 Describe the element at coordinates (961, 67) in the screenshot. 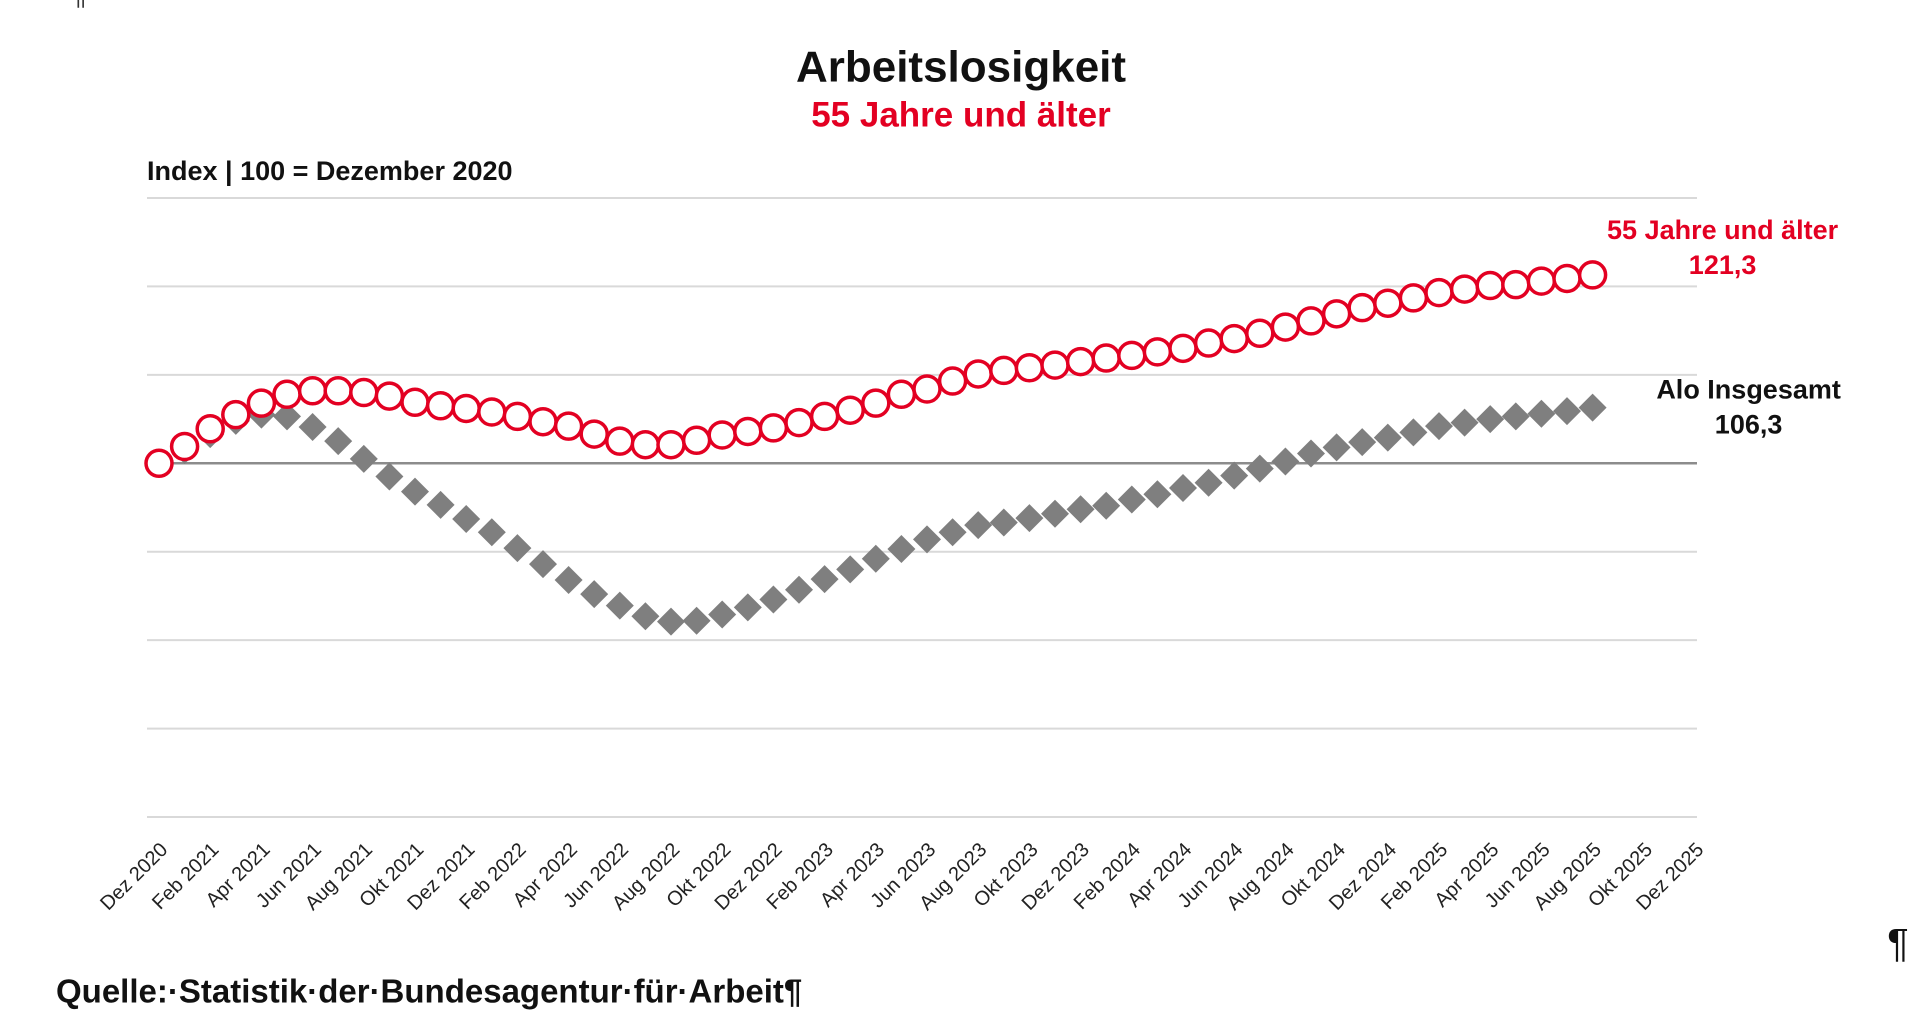

I see `chart-title: Arbeitslosigkeit` at that location.